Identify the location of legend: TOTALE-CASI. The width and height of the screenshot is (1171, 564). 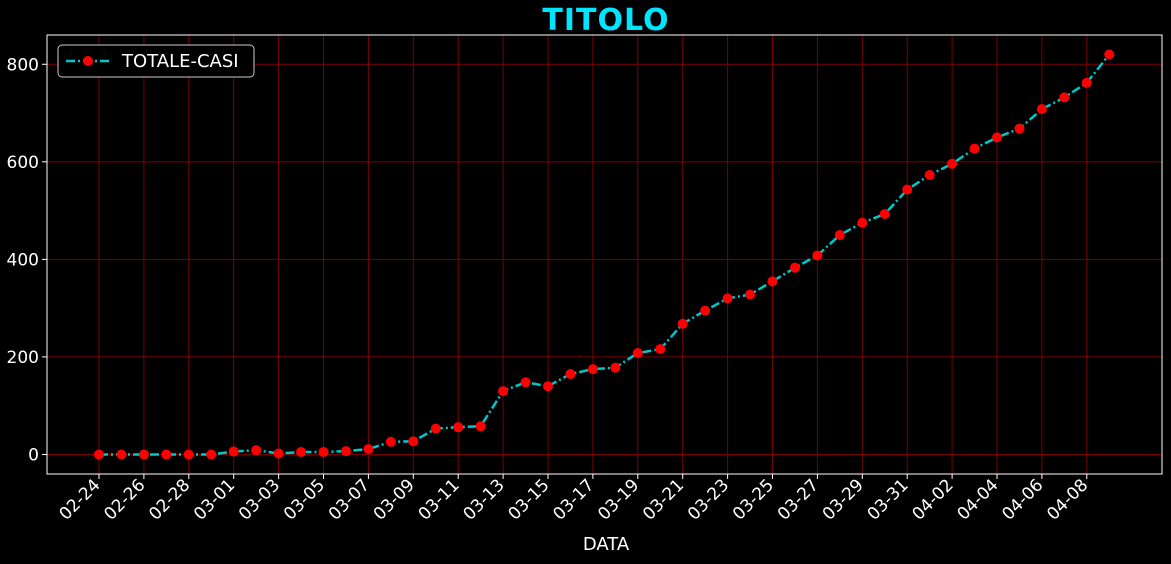
(156, 61).